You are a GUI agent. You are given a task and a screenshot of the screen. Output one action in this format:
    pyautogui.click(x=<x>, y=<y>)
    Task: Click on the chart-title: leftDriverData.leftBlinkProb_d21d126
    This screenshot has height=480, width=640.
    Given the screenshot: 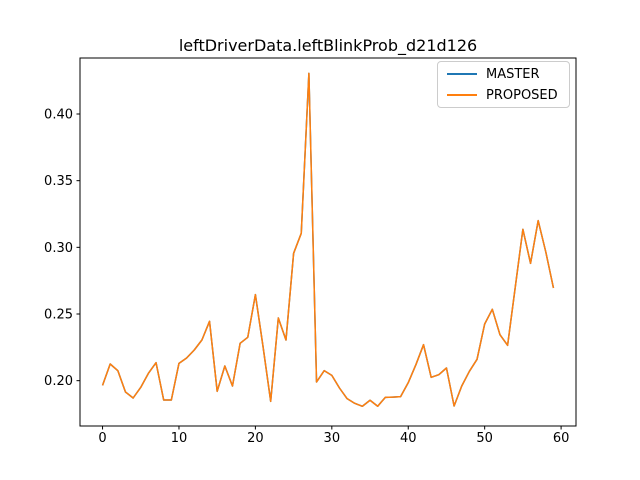 What is the action you would take?
    pyautogui.click(x=328, y=45)
    